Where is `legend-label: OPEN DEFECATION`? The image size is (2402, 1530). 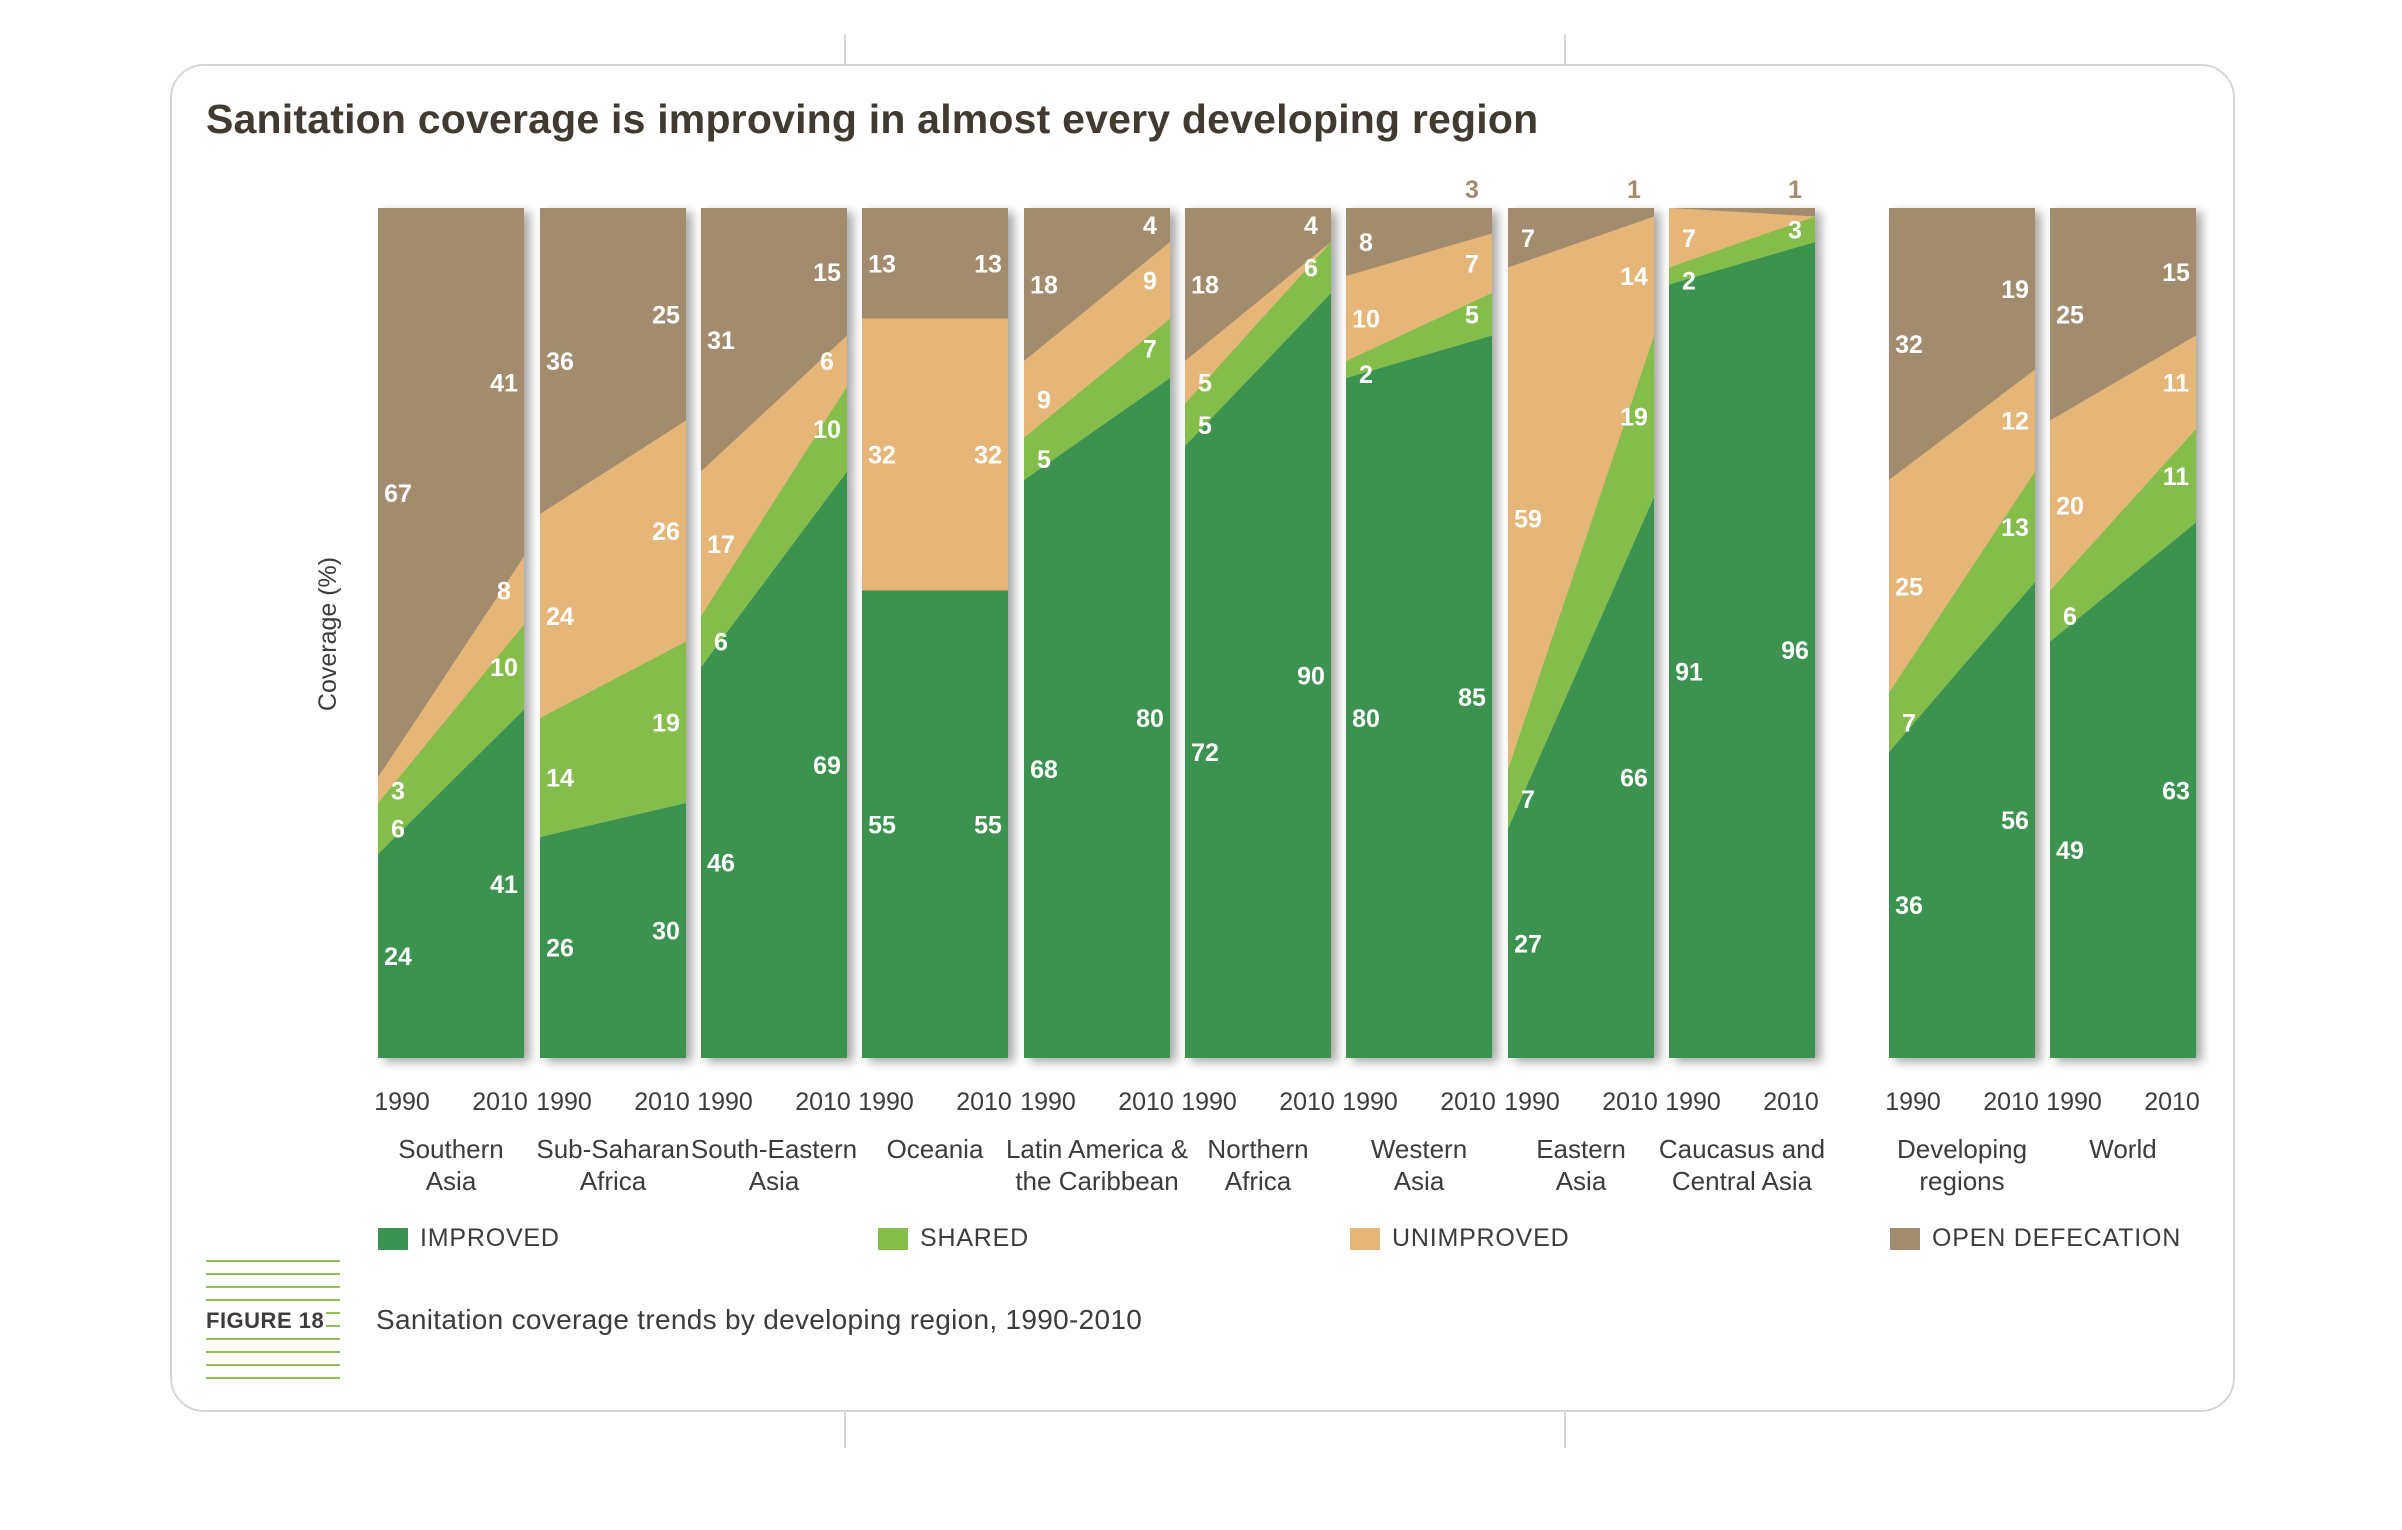
legend-label: OPEN DEFECATION is located at coordinates (2057, 1238).